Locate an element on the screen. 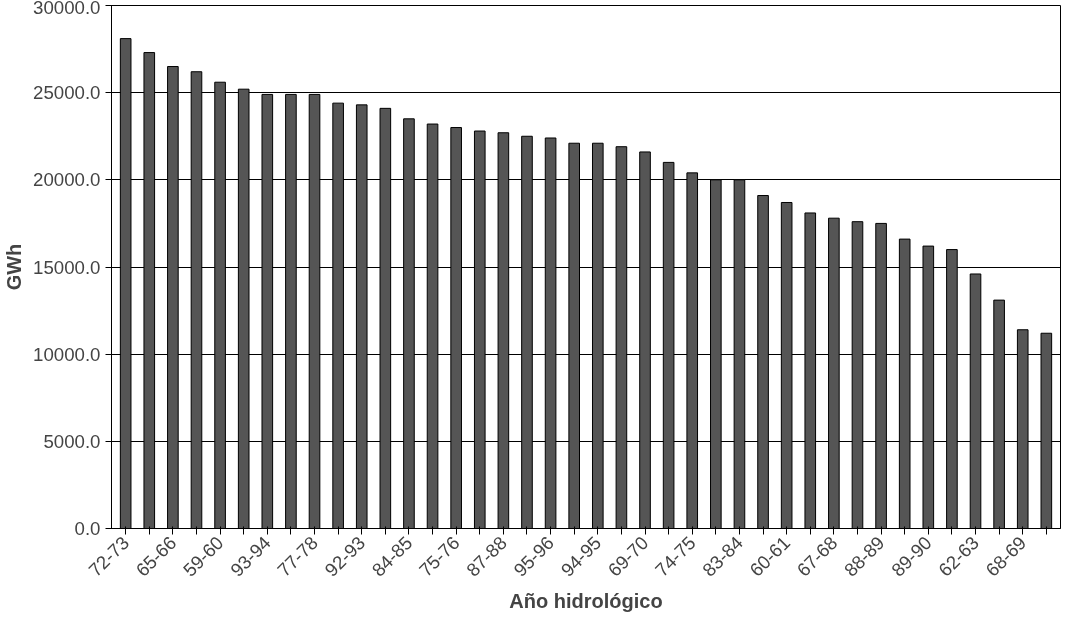  y-tick-label: 5000.0 is located at coordinates (72, 441).